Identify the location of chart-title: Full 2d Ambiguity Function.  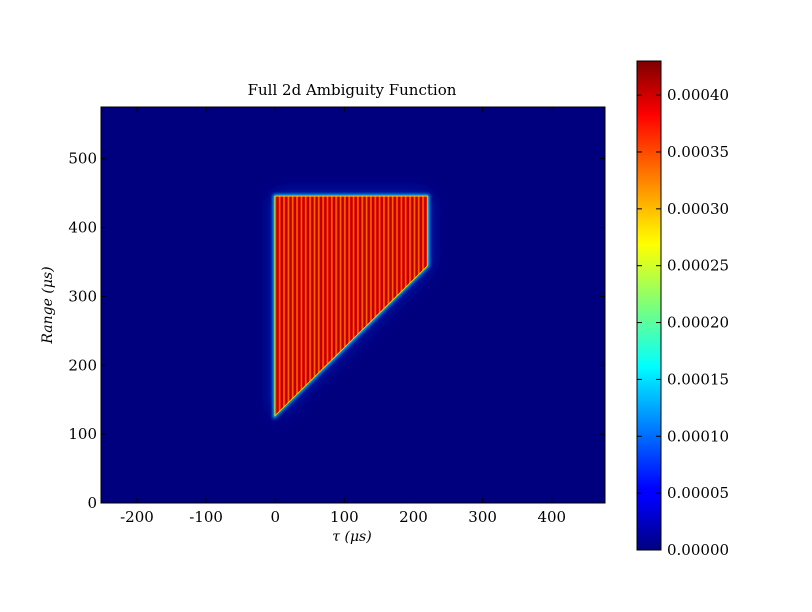
(352, 90).